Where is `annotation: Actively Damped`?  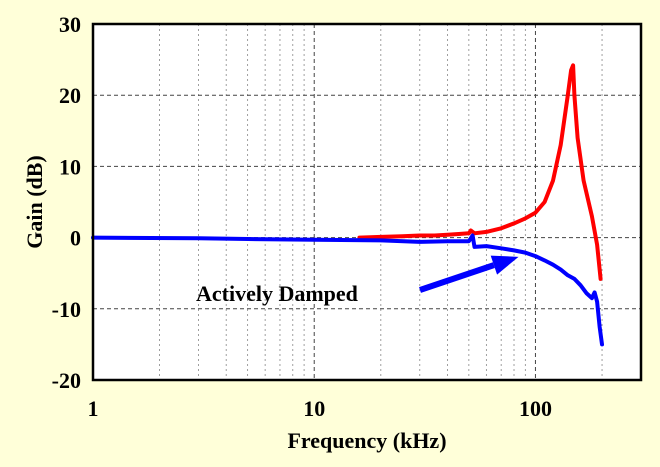 annotation: Actively Damped is located at coordinates (357, 280).